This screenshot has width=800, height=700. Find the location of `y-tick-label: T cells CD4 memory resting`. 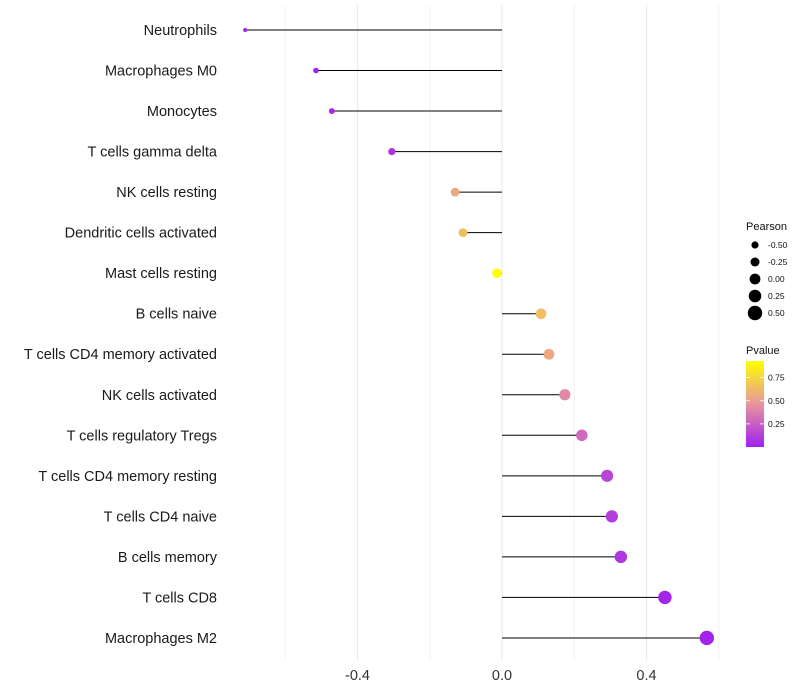

y-tick-label: T cells CD4 memory resting is located at coordinates (127, 477).